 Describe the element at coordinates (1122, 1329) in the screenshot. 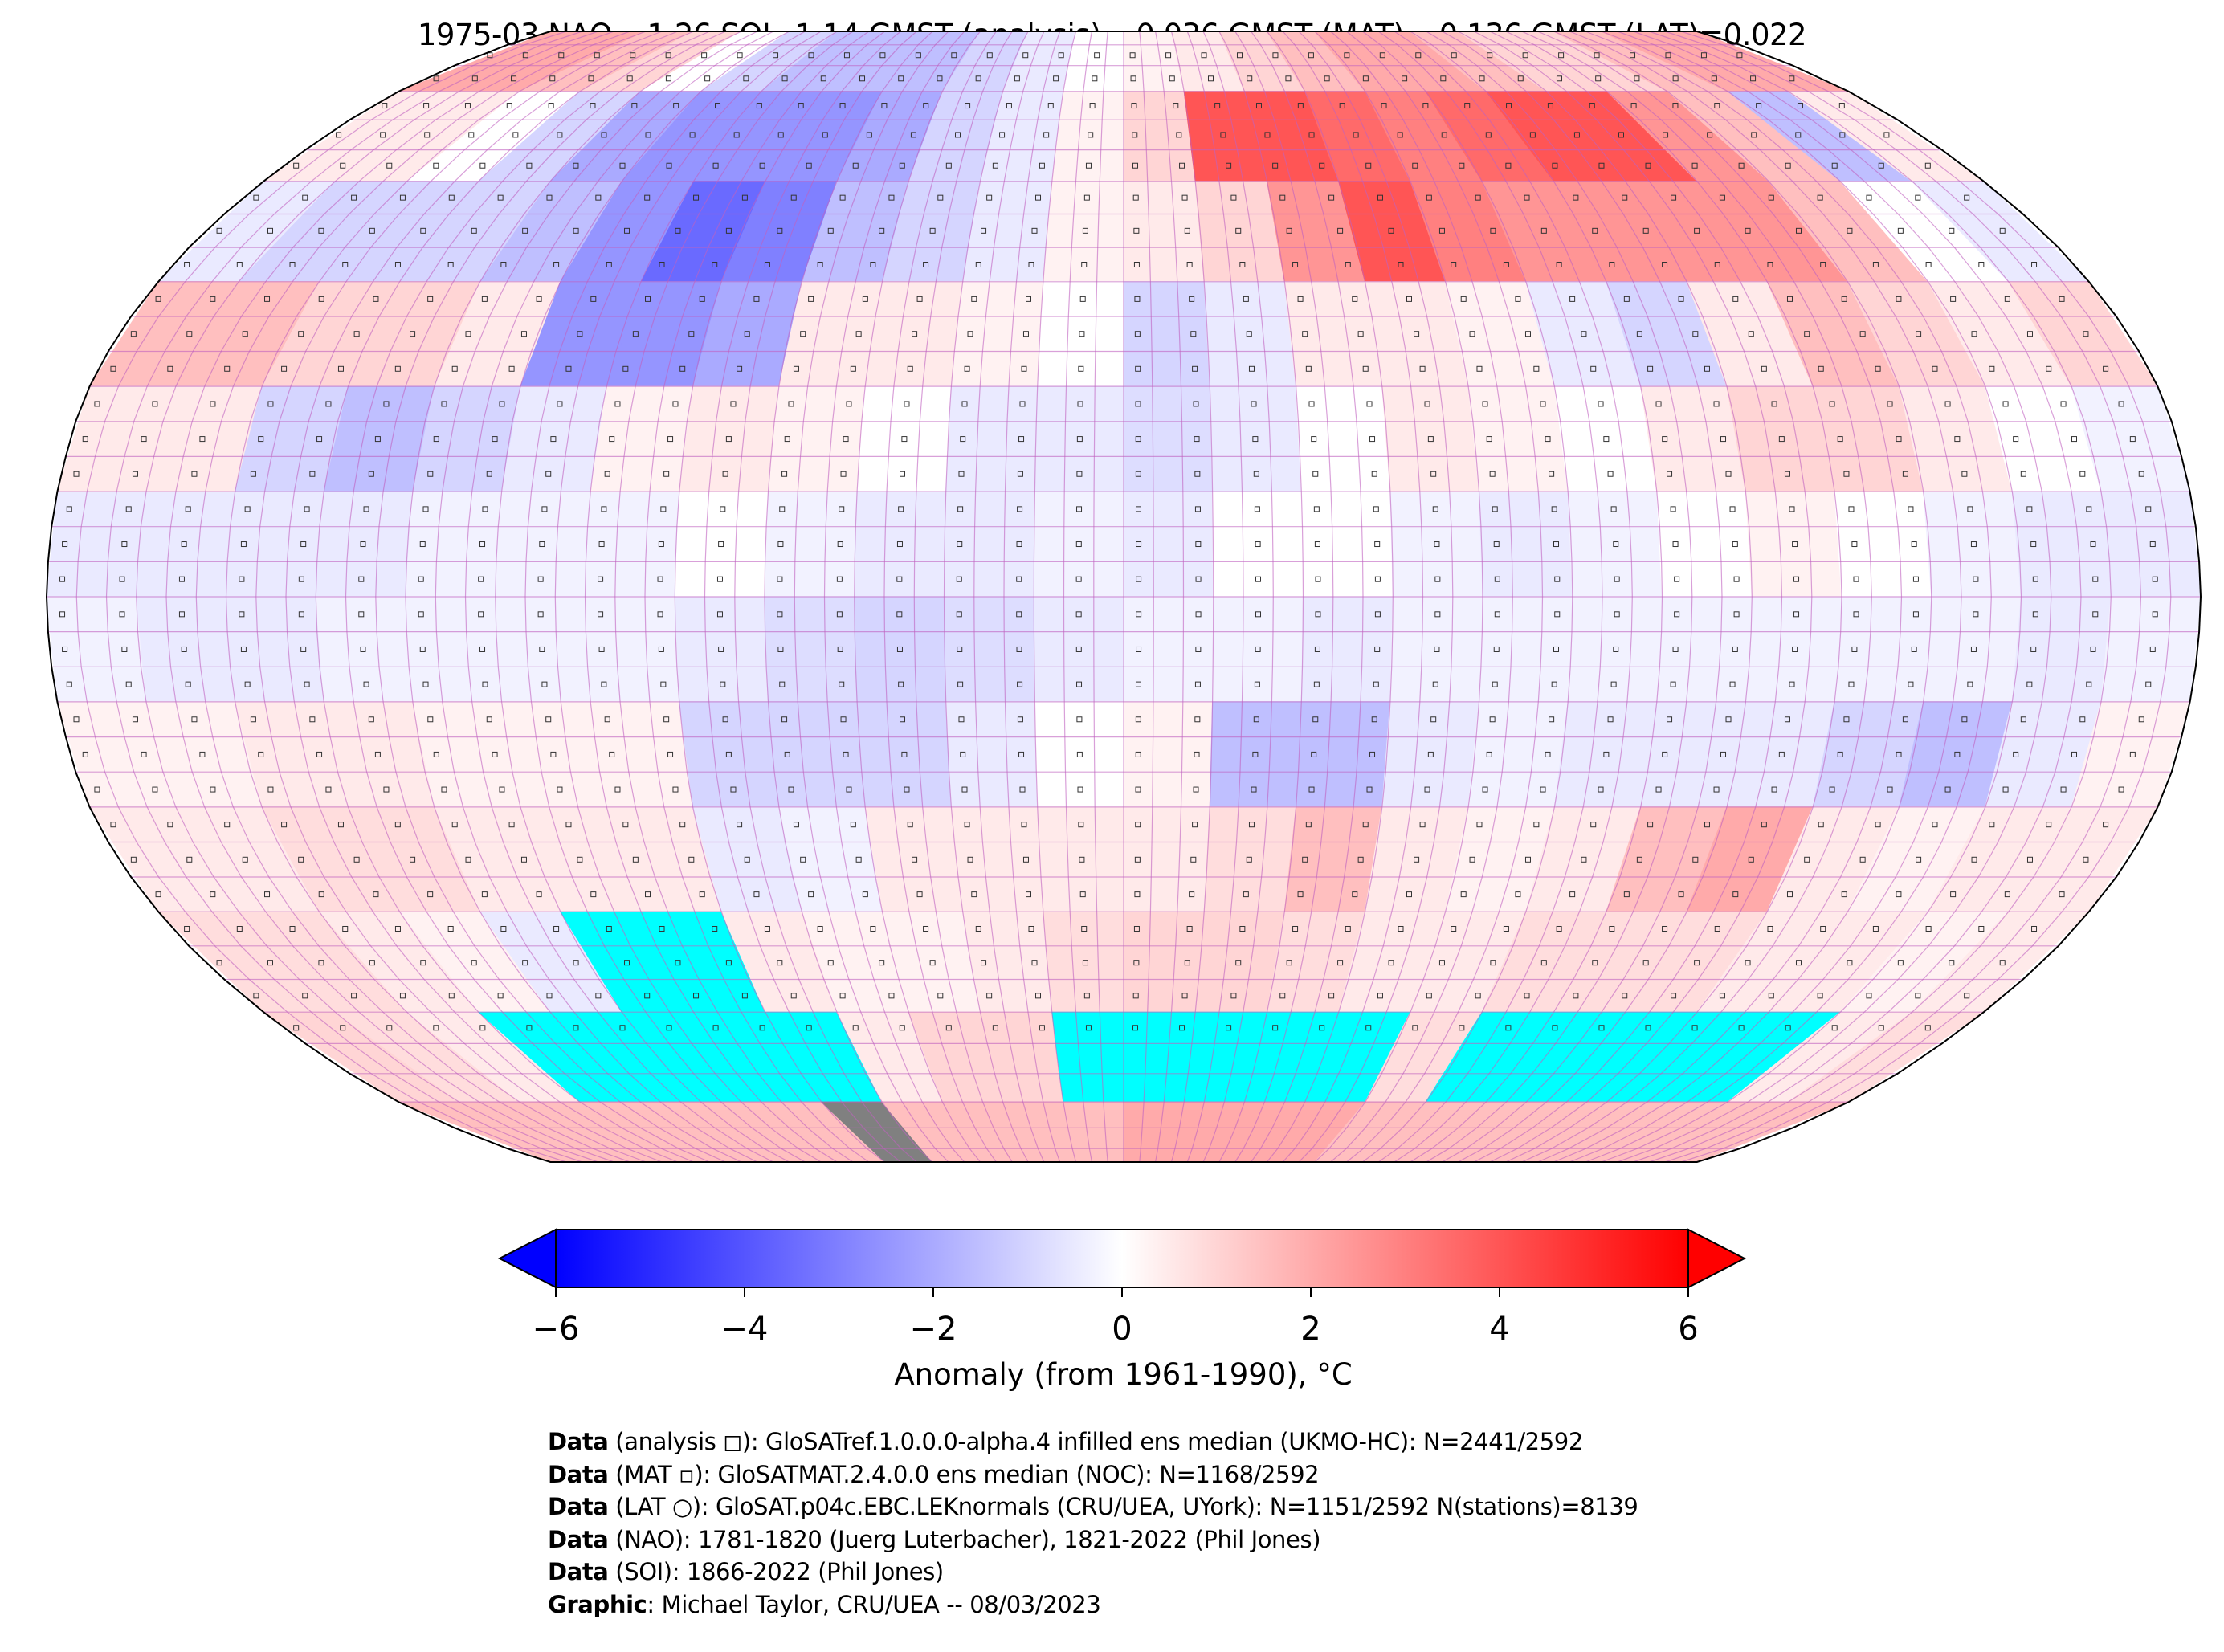

I see `colorbar-tick-label: 0` at that location.